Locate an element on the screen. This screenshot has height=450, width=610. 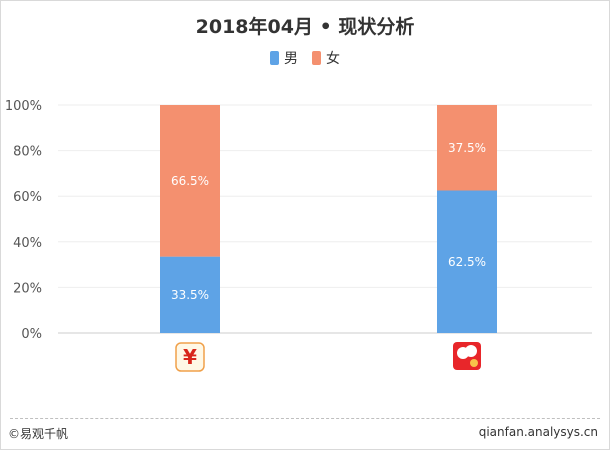
legend-swatch-female is located at coordinates (316, 58).